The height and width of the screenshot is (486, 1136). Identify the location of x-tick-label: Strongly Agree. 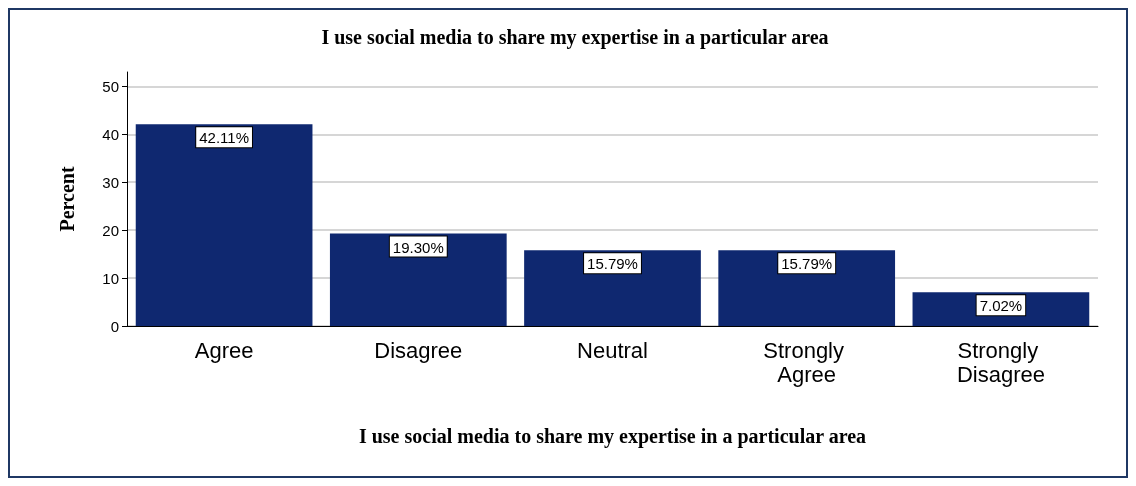
(807, 362).